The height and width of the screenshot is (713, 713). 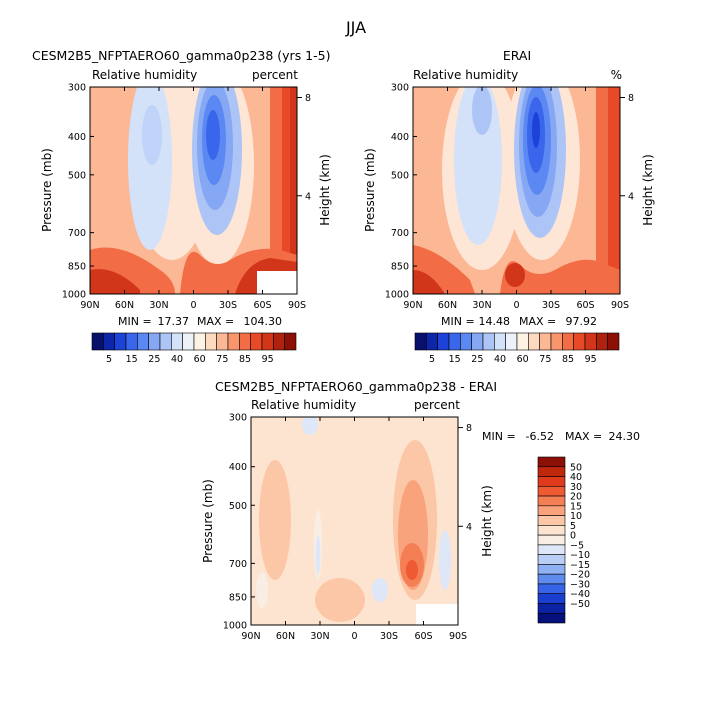 What do you see at coordinates (631, 98) in the screenshot?
I see `obs-height-tick-label: 8` at bounding box center [631, 98].